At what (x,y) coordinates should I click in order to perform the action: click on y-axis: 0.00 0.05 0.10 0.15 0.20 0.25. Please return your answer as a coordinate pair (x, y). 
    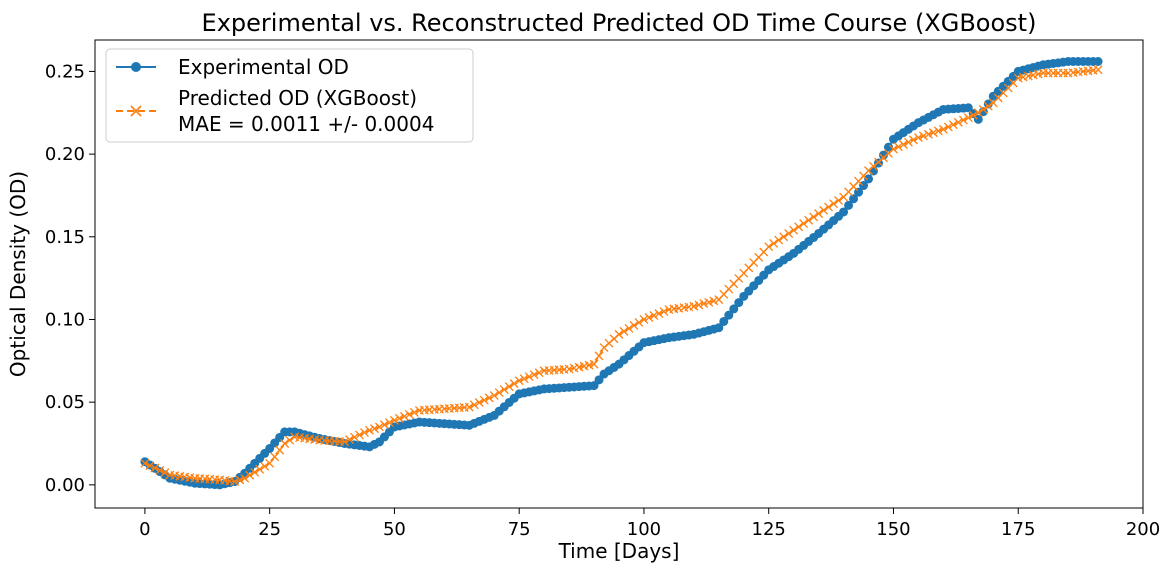
    Looking at the image, I should click on (70, 278).